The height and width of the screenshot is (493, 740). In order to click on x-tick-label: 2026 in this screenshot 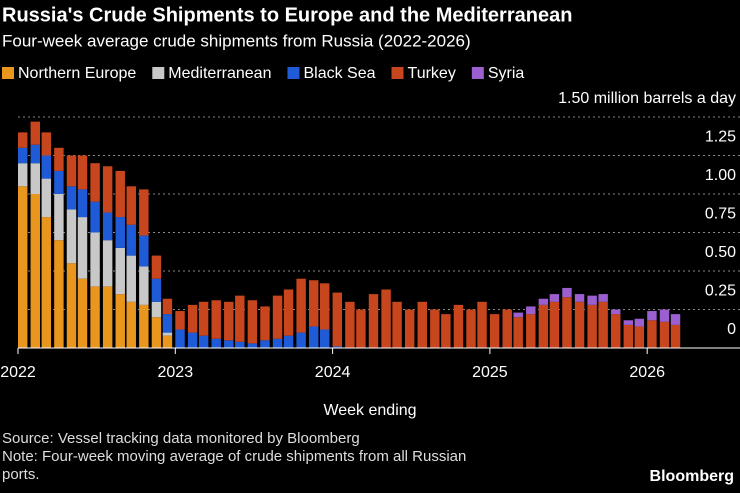, I will do `click(647, 372)`.